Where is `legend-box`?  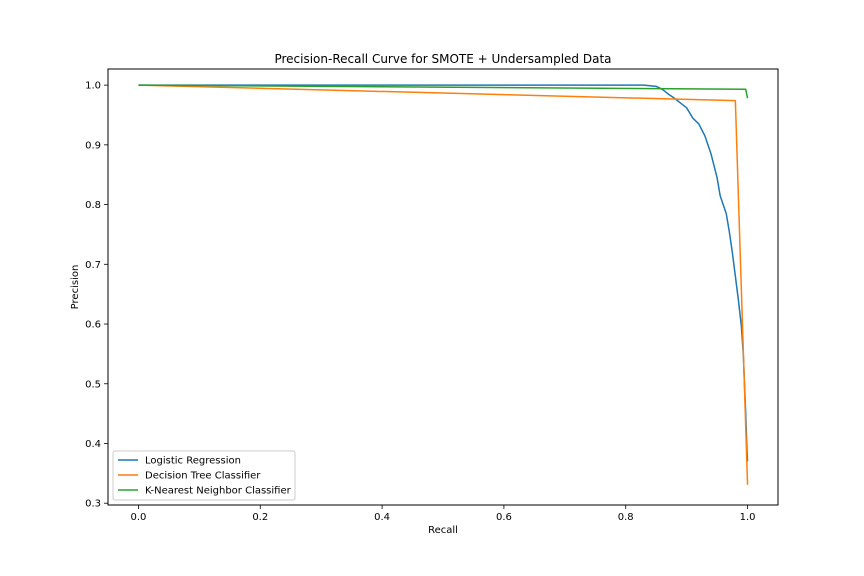
legend-box is located at coordinates (204, 475).